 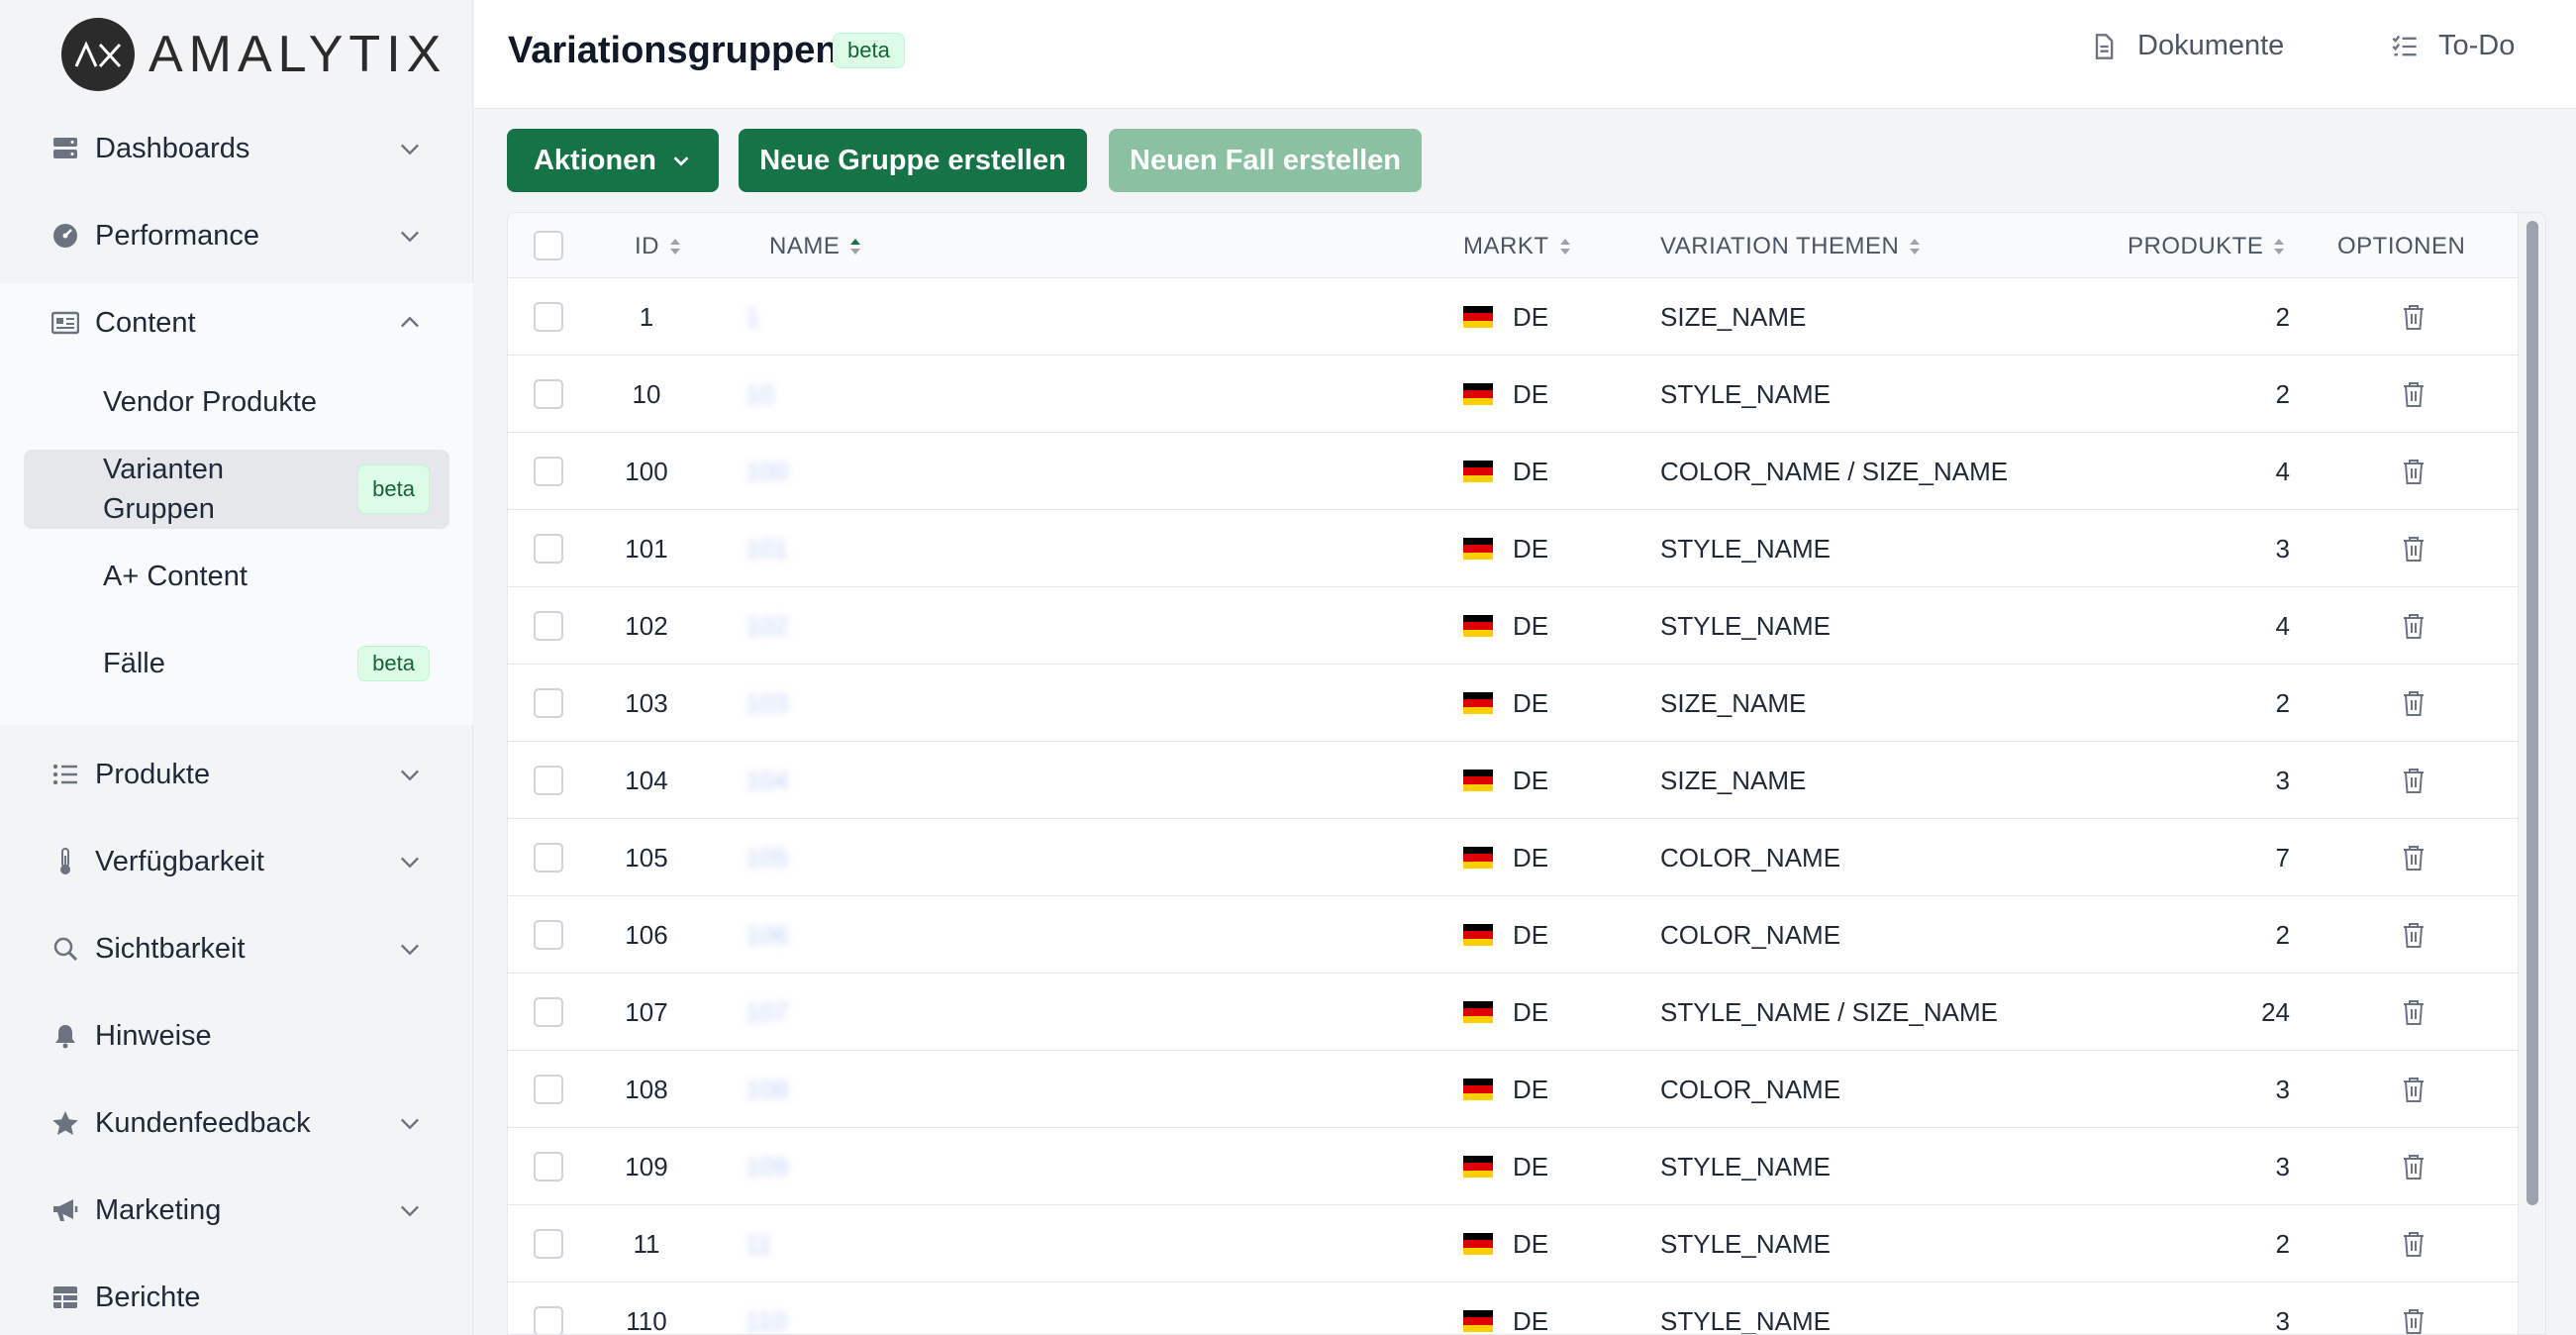 I want to click on cell-id: 104, so click(x=646, y=780).